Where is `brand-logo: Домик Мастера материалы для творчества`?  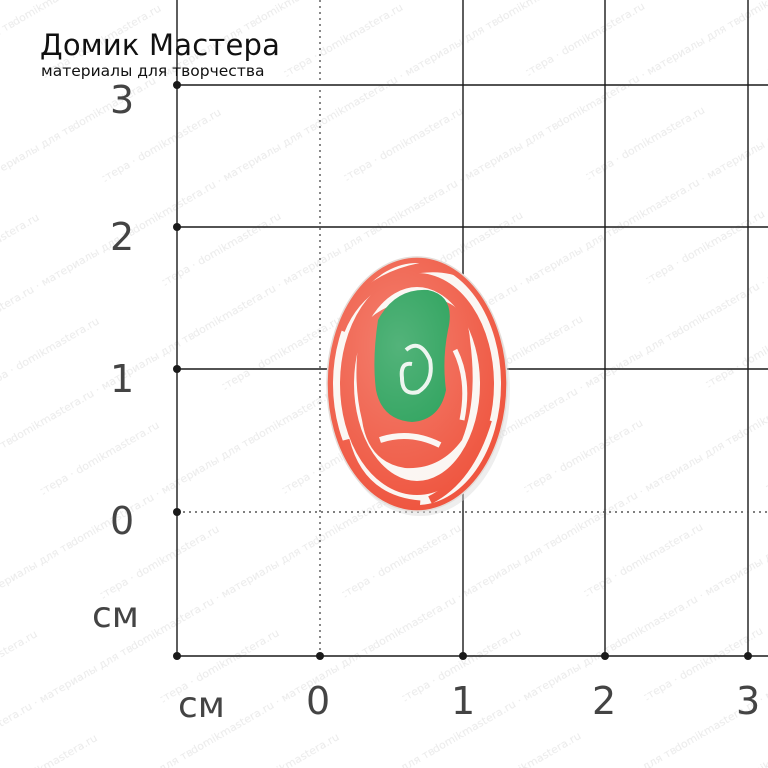 brand-logo: Домик Мастера материалы для творчества is located at coordinates (160, 54).